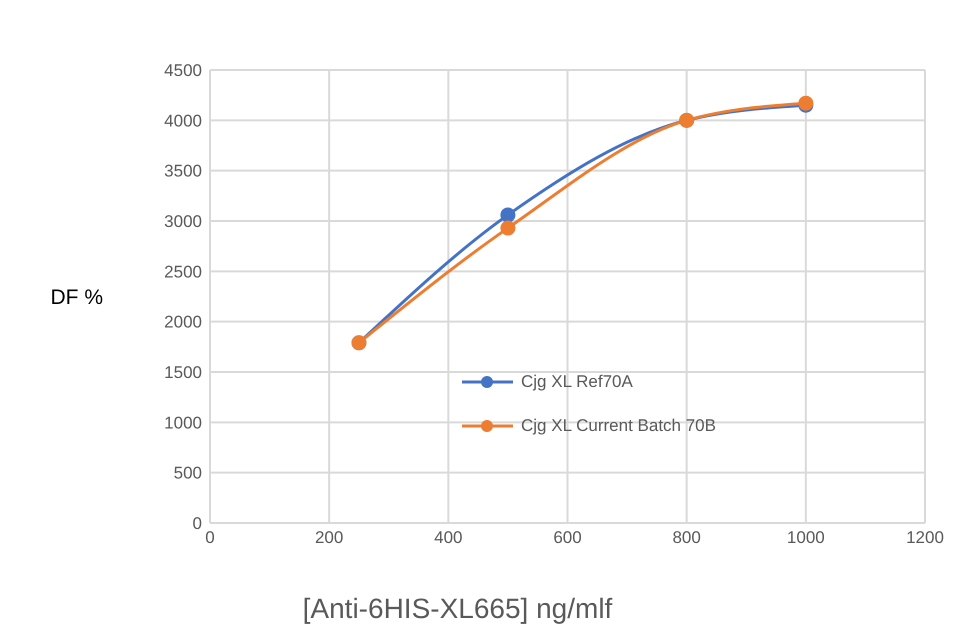  Describe the element at coordinates (183, 372) in the screenshot. I see `y-tick-label: 1500` at that location.